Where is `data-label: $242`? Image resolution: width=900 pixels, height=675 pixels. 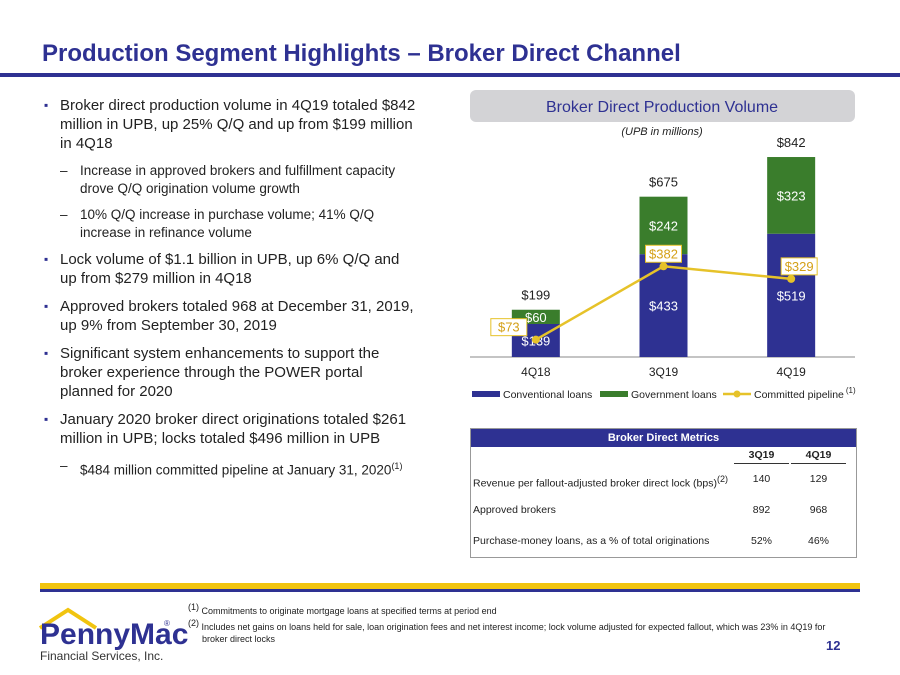
data-label: $242 is located at coordinates (663, 225).